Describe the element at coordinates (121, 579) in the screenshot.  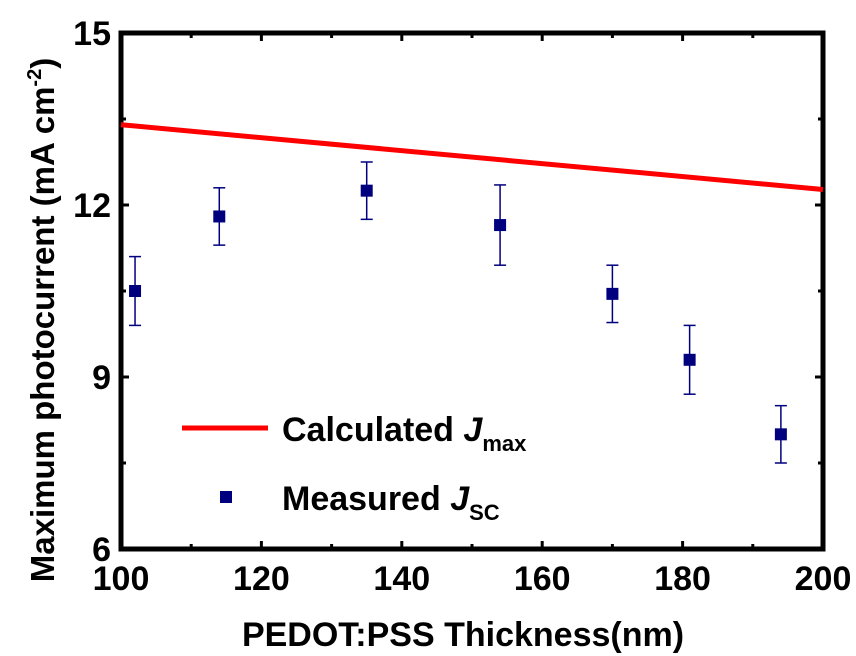
I see `x-tick-label: 100` at that location.